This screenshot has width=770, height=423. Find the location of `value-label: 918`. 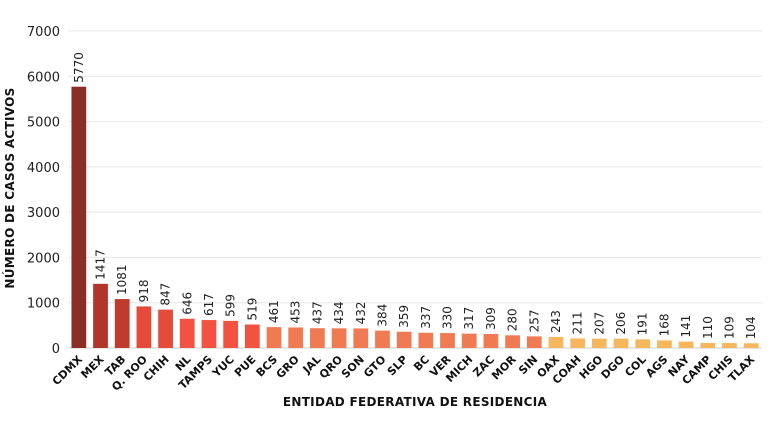

value-label: 918 is located at coordinates (144, 291).